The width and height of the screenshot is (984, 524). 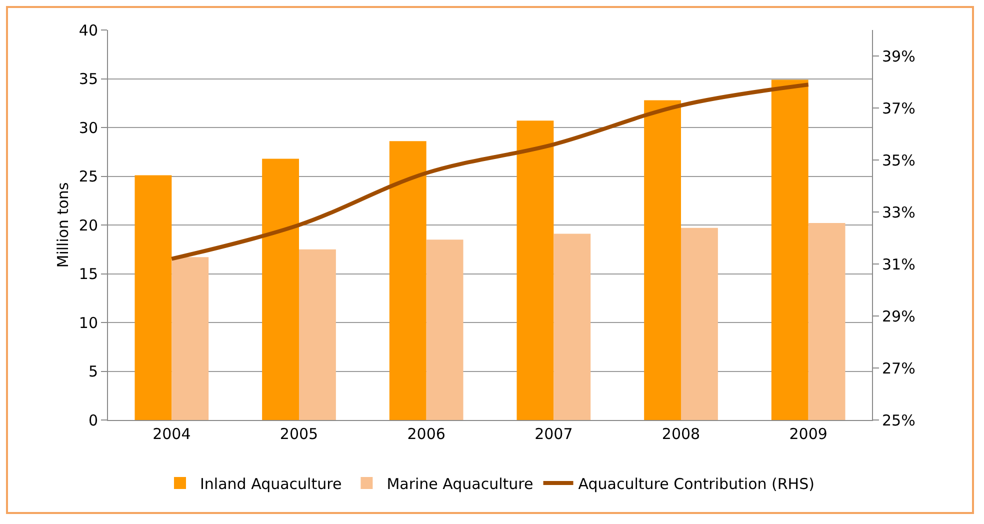 What do you see at coordinates (808, 434) in the screenshot?
I see `x-tick-label: 2009` at bounding box center [808, 434].